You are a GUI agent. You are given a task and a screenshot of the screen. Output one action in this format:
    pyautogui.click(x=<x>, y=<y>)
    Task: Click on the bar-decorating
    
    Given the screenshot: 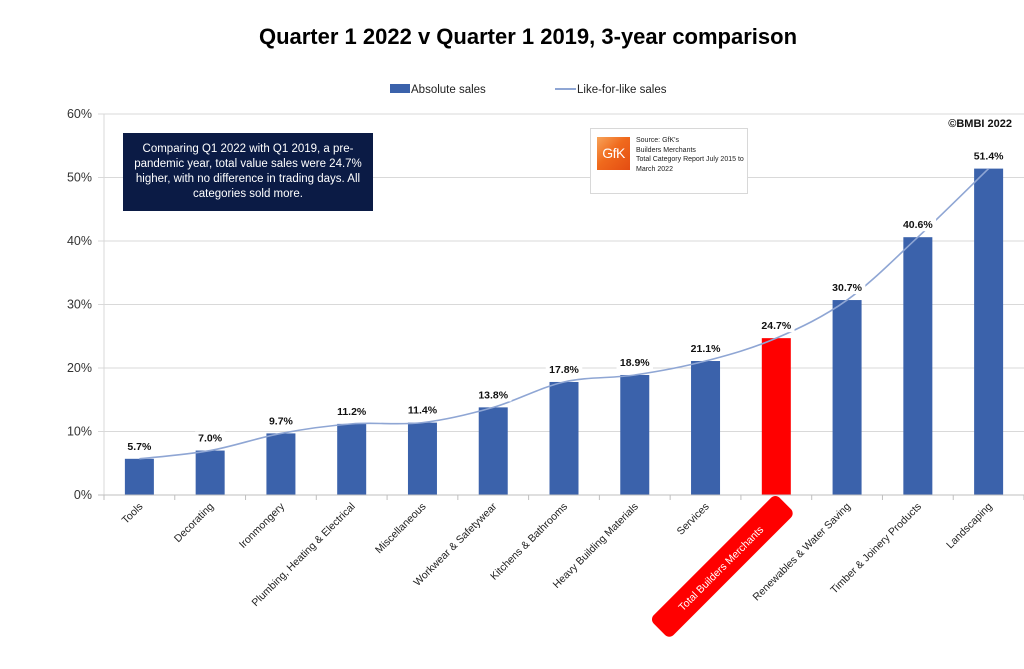 What is the action you would take?
    pyautogui.click(x=210, y=472)
    